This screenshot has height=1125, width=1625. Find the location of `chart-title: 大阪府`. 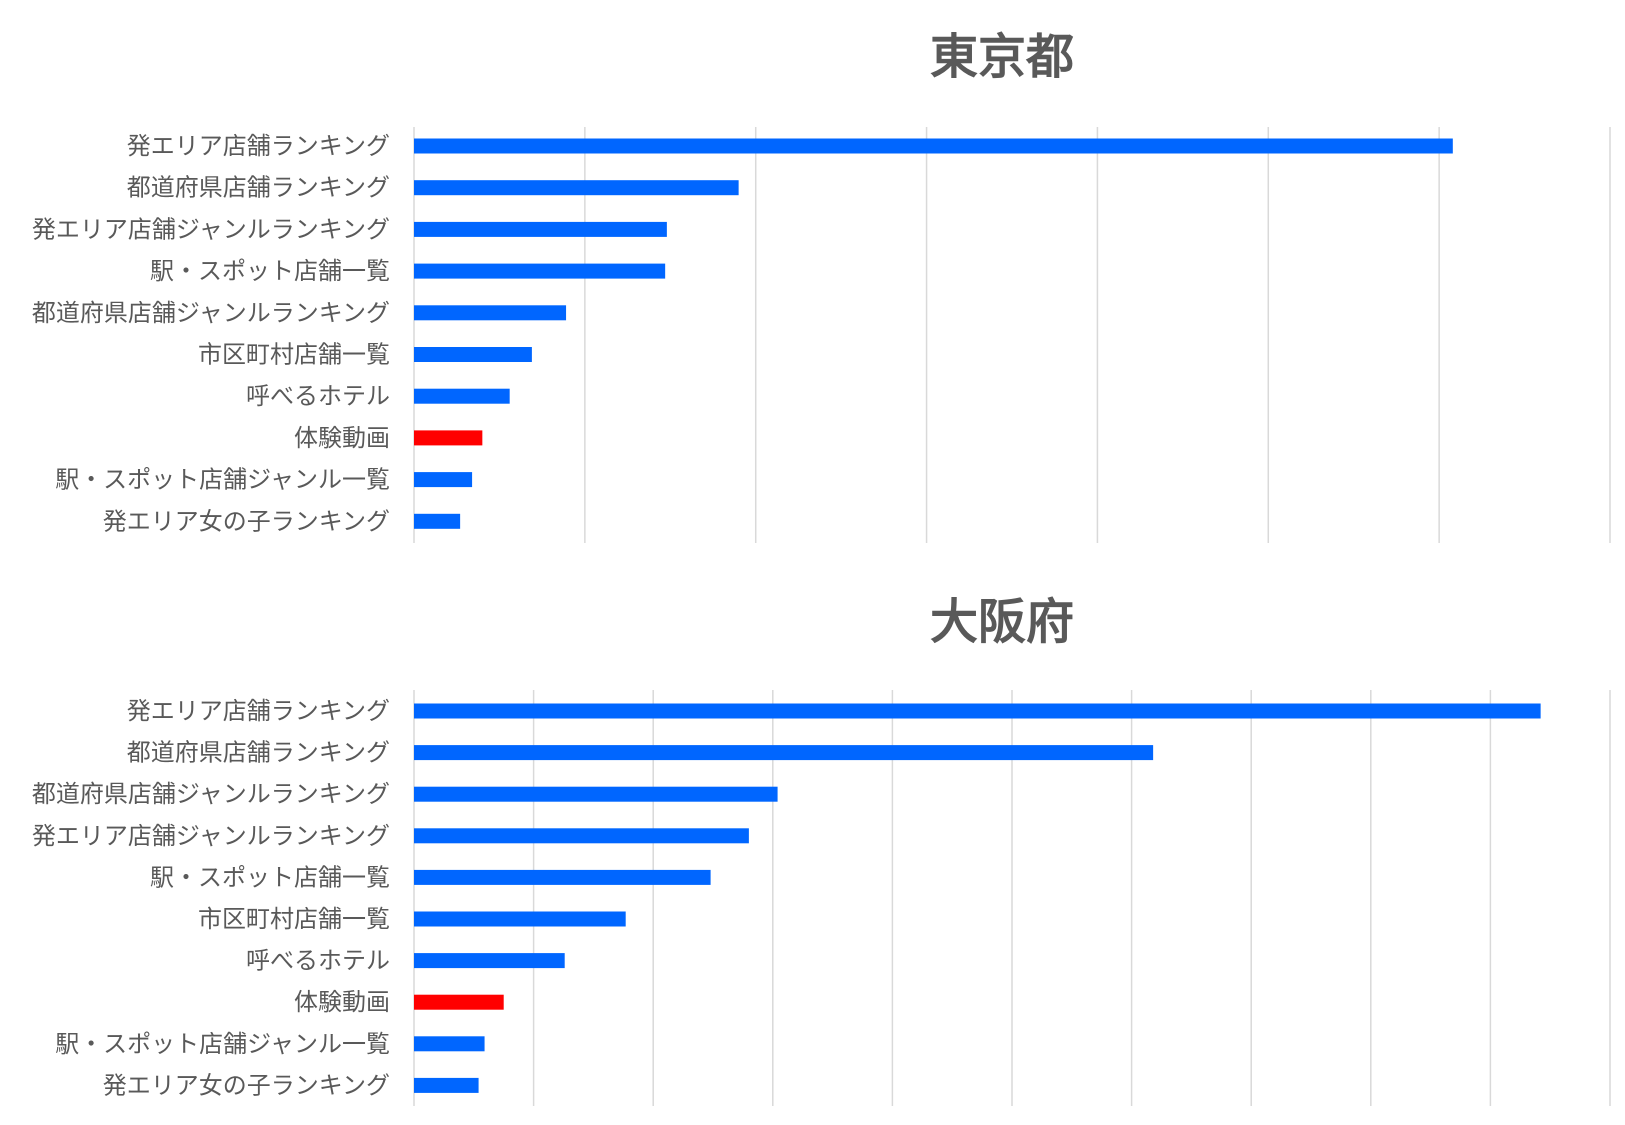

chart-title: 大阪府 is located at coordinates (1002, 622).